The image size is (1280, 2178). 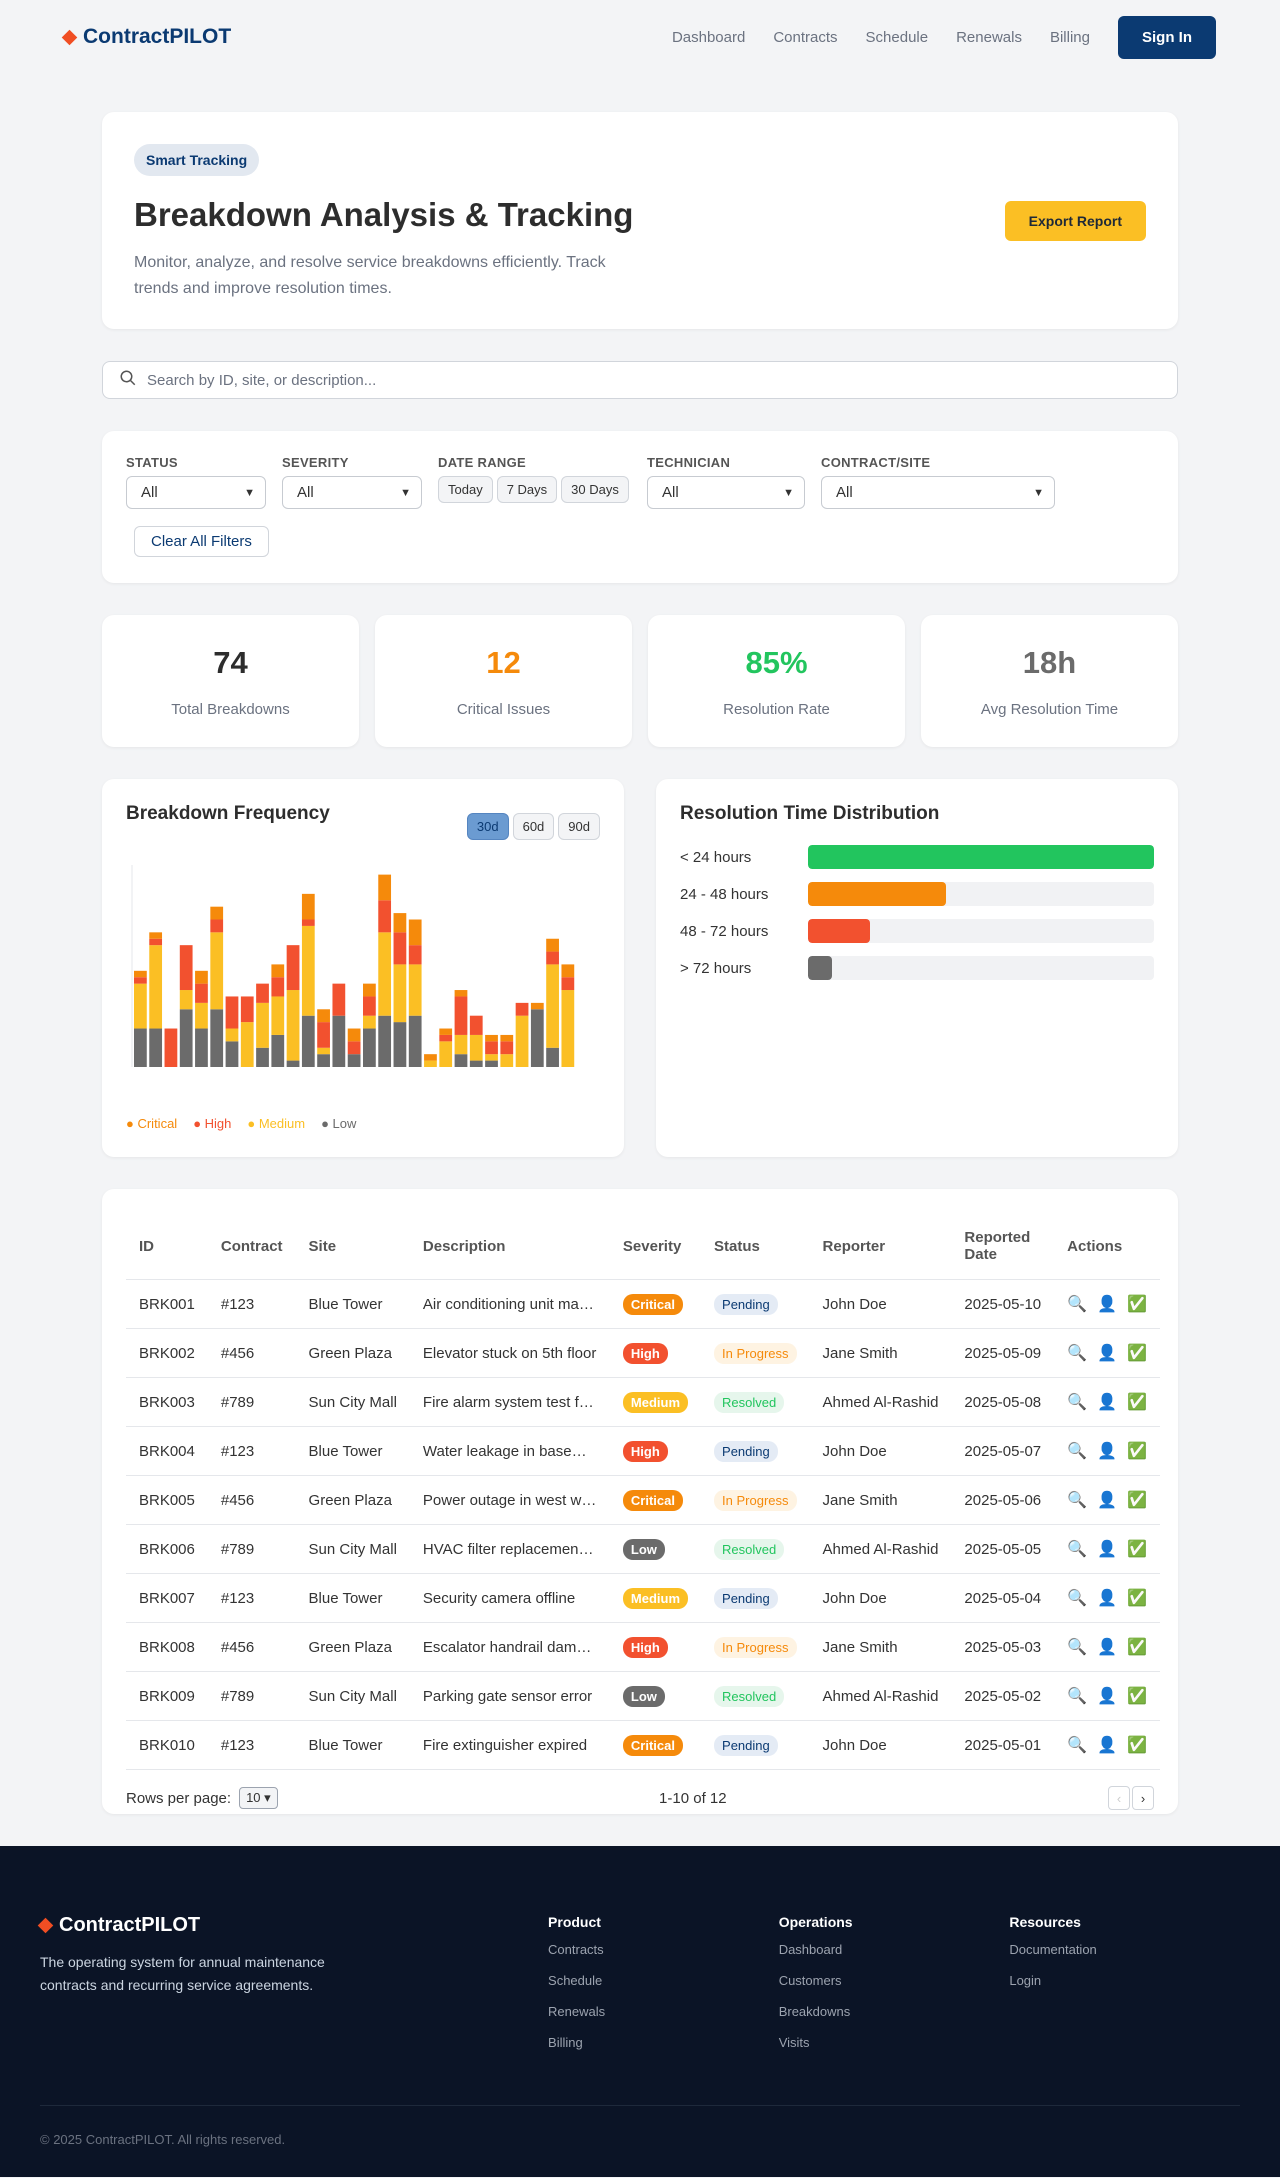 I want to click on date-30-days-button: 30 Days, so click(x=595, y=489).